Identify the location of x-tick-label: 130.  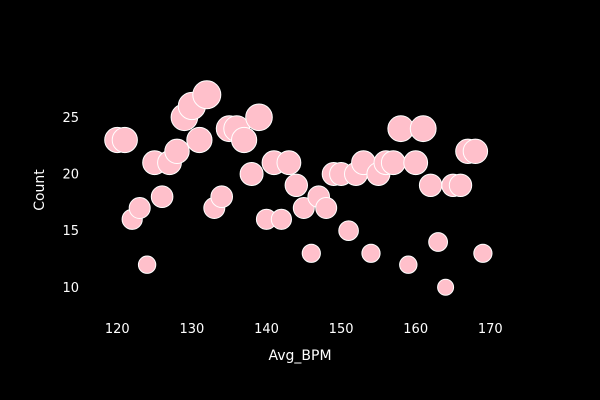
(191, 329).